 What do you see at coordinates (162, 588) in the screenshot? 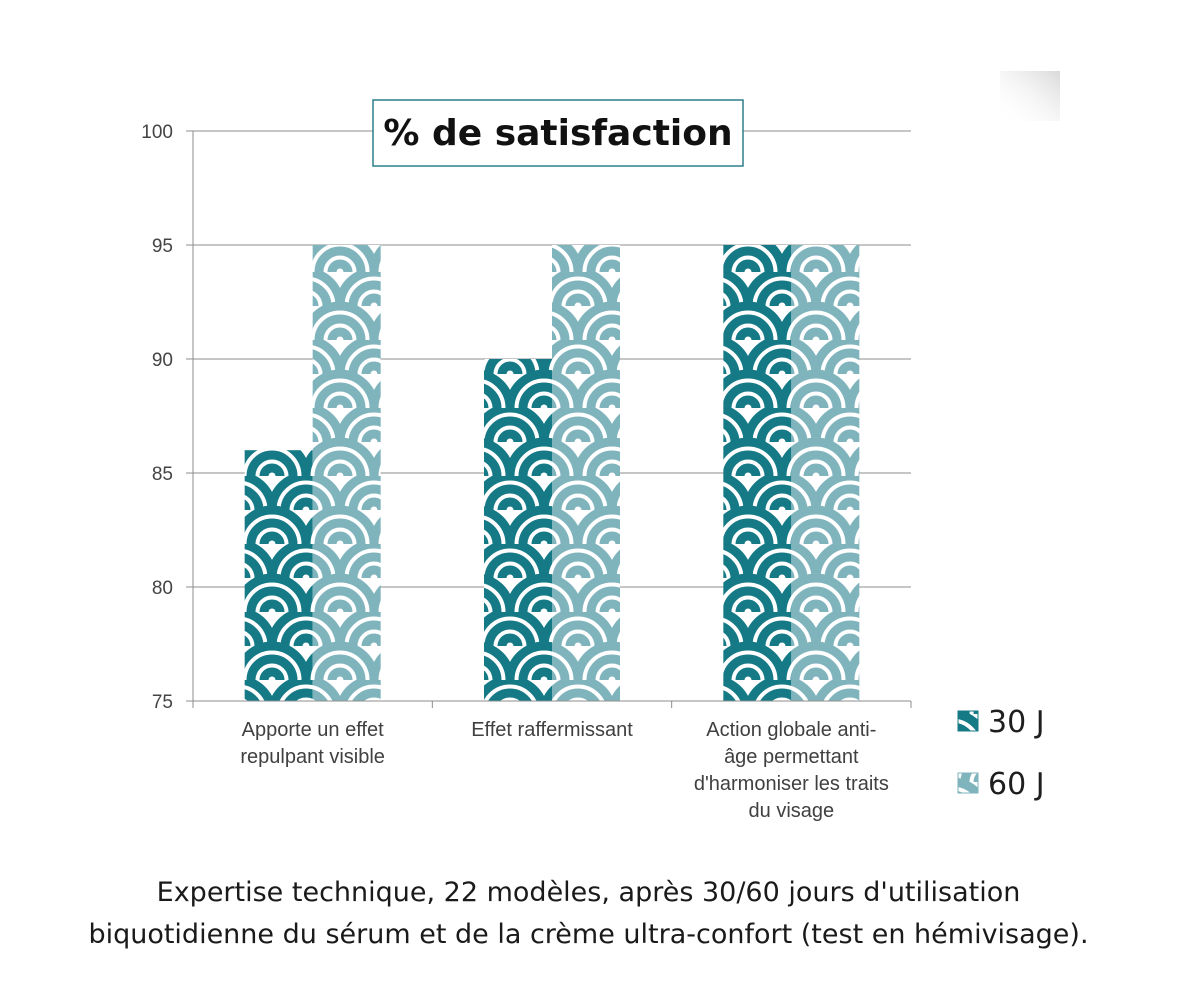
I see `y-tick-label: 80` at bounding box center [162, 588].